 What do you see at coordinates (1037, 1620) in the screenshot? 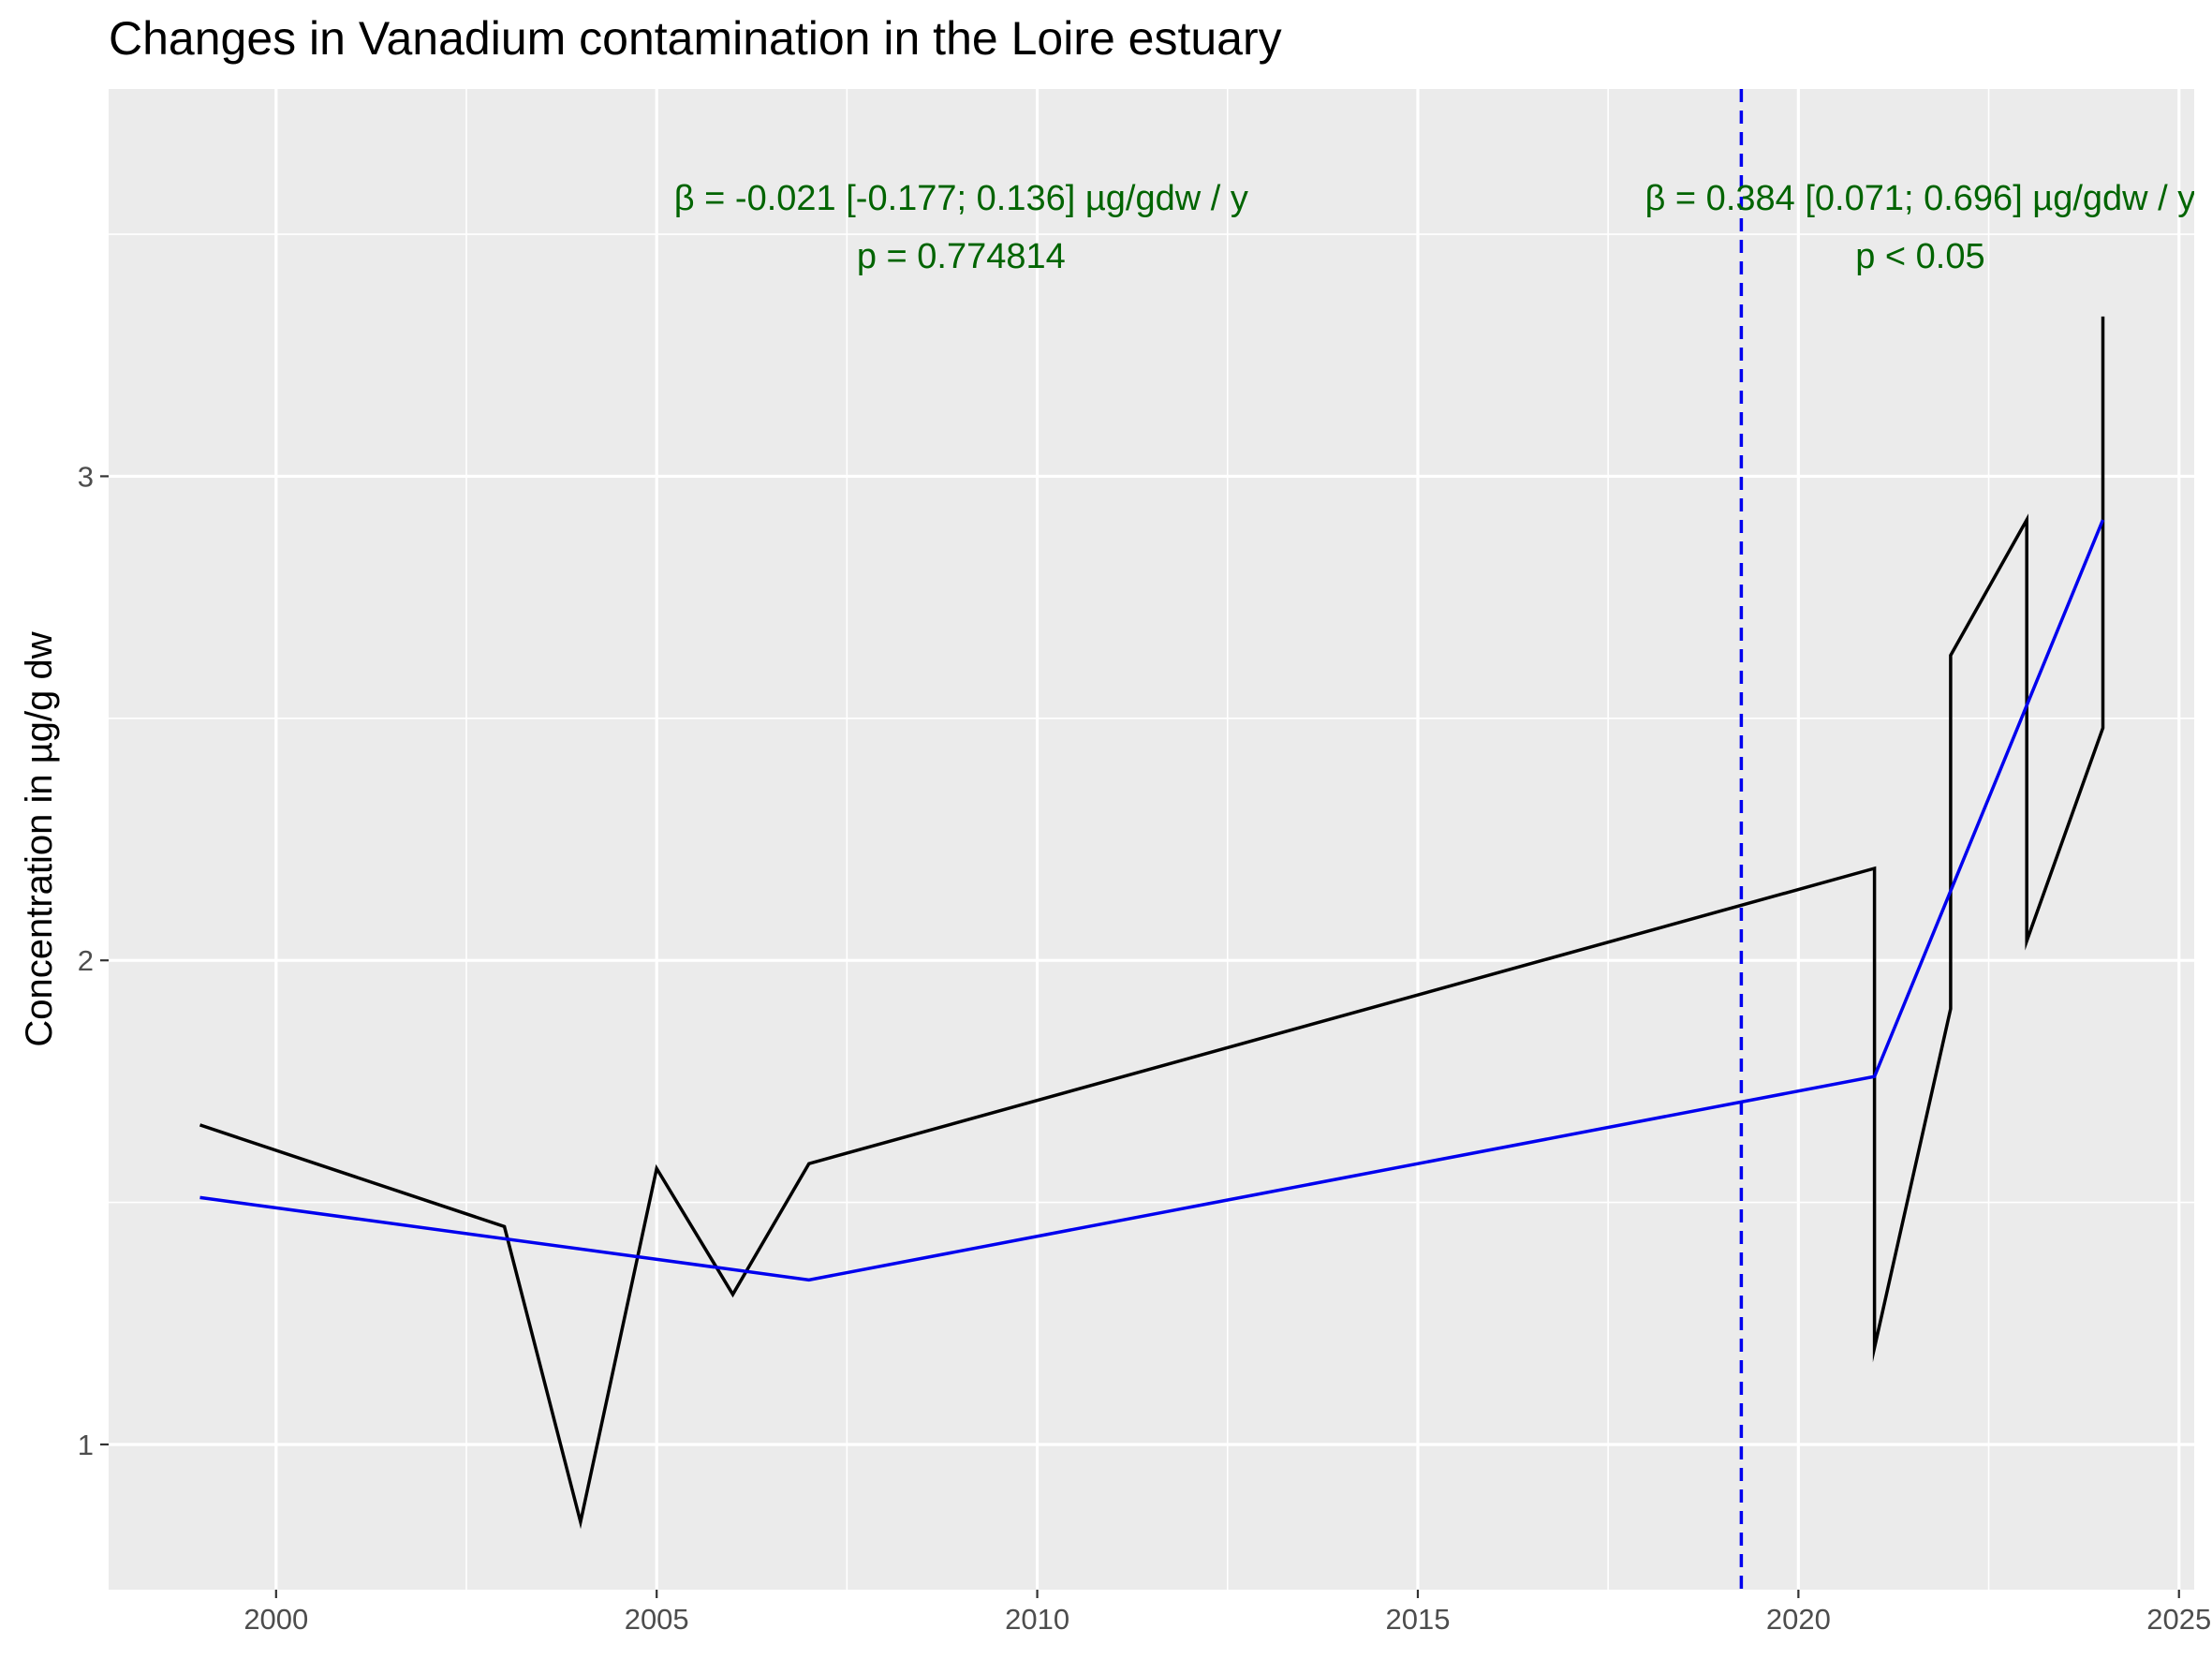
I see `x-tick-label: 2010` at bounding box center [1037, 1620].